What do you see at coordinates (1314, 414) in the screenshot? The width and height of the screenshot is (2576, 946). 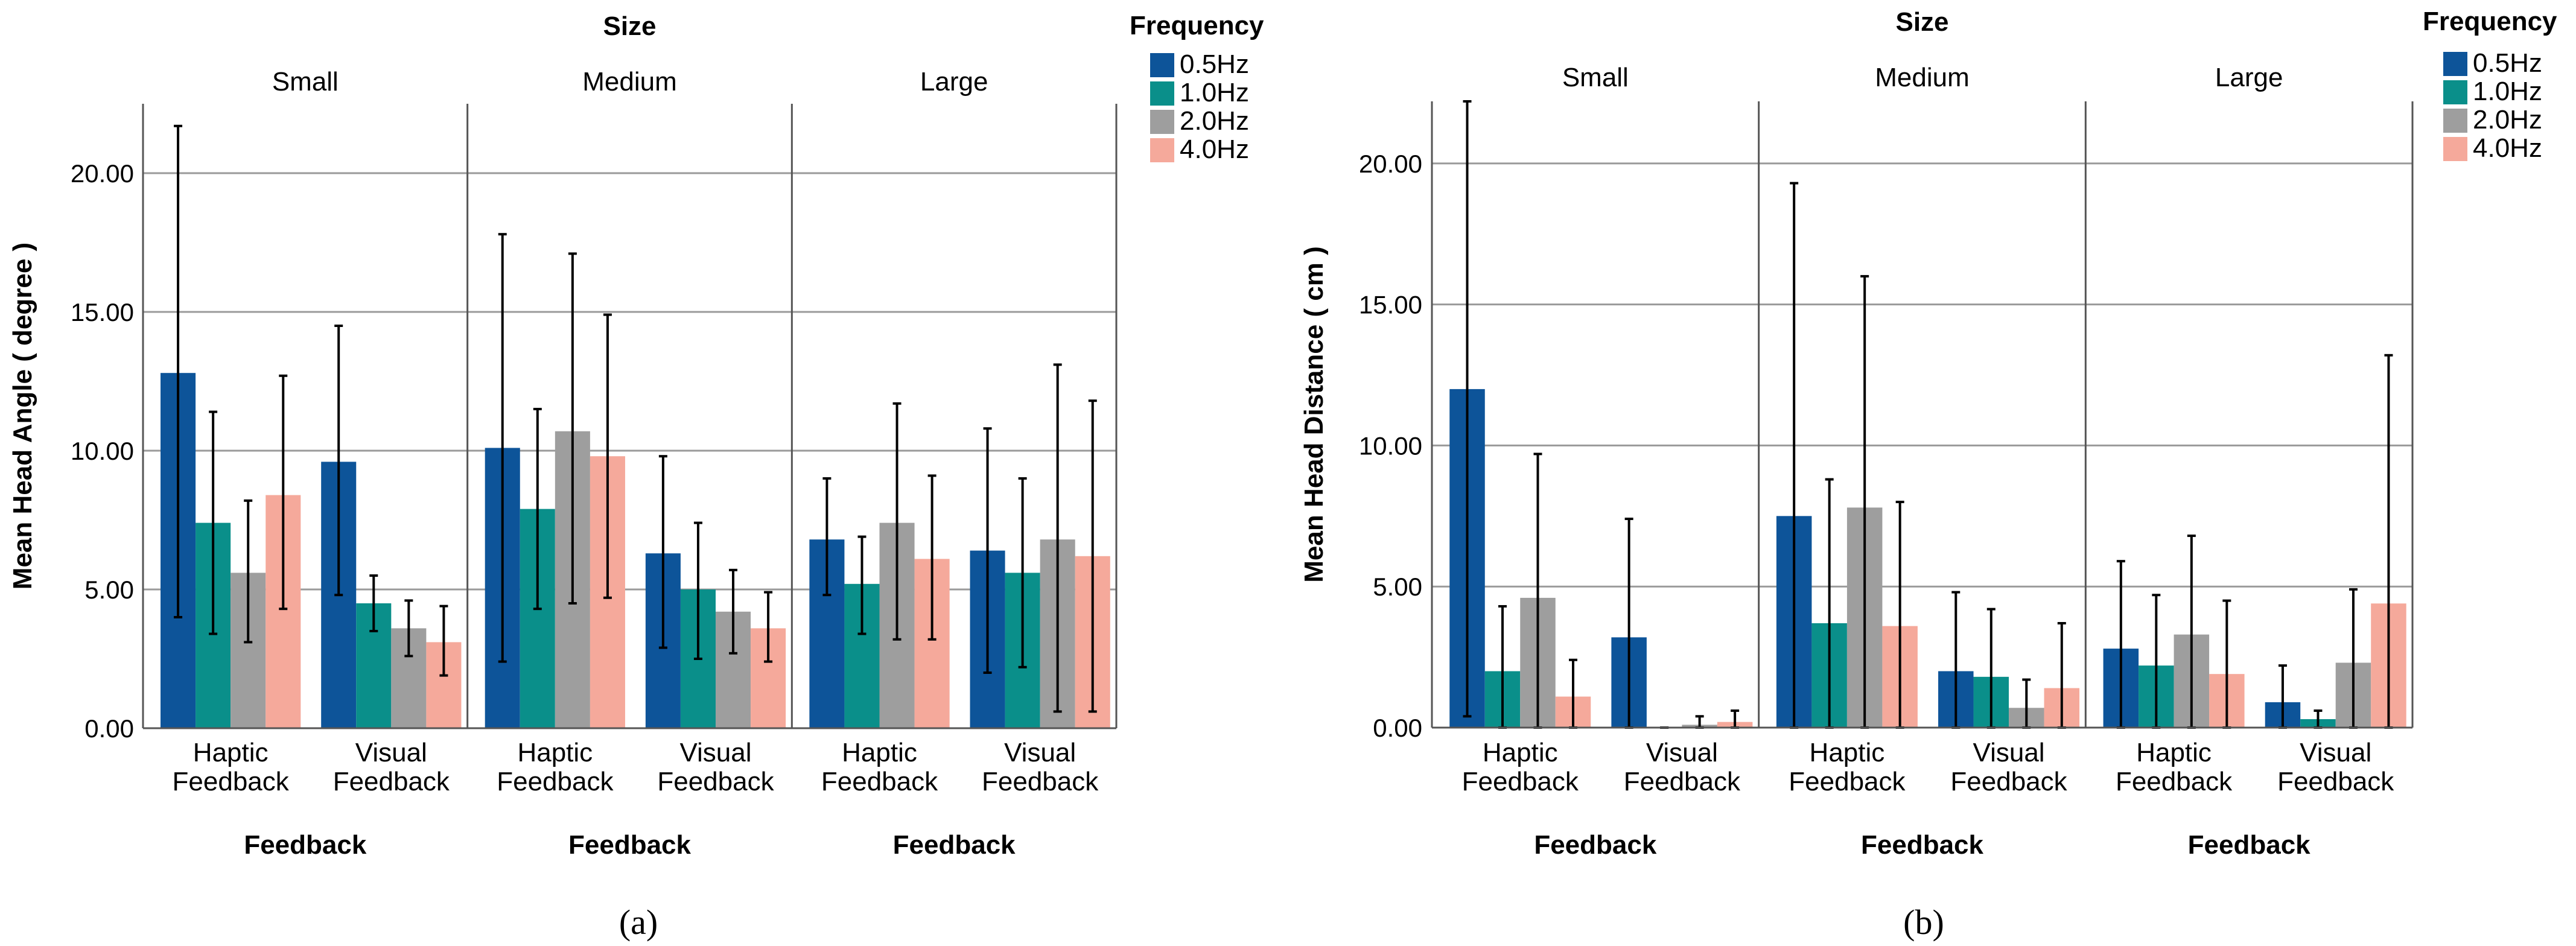 I see `y-axis-label: Mean Head Distance ( cm )` at bounding box center [1314, 414].